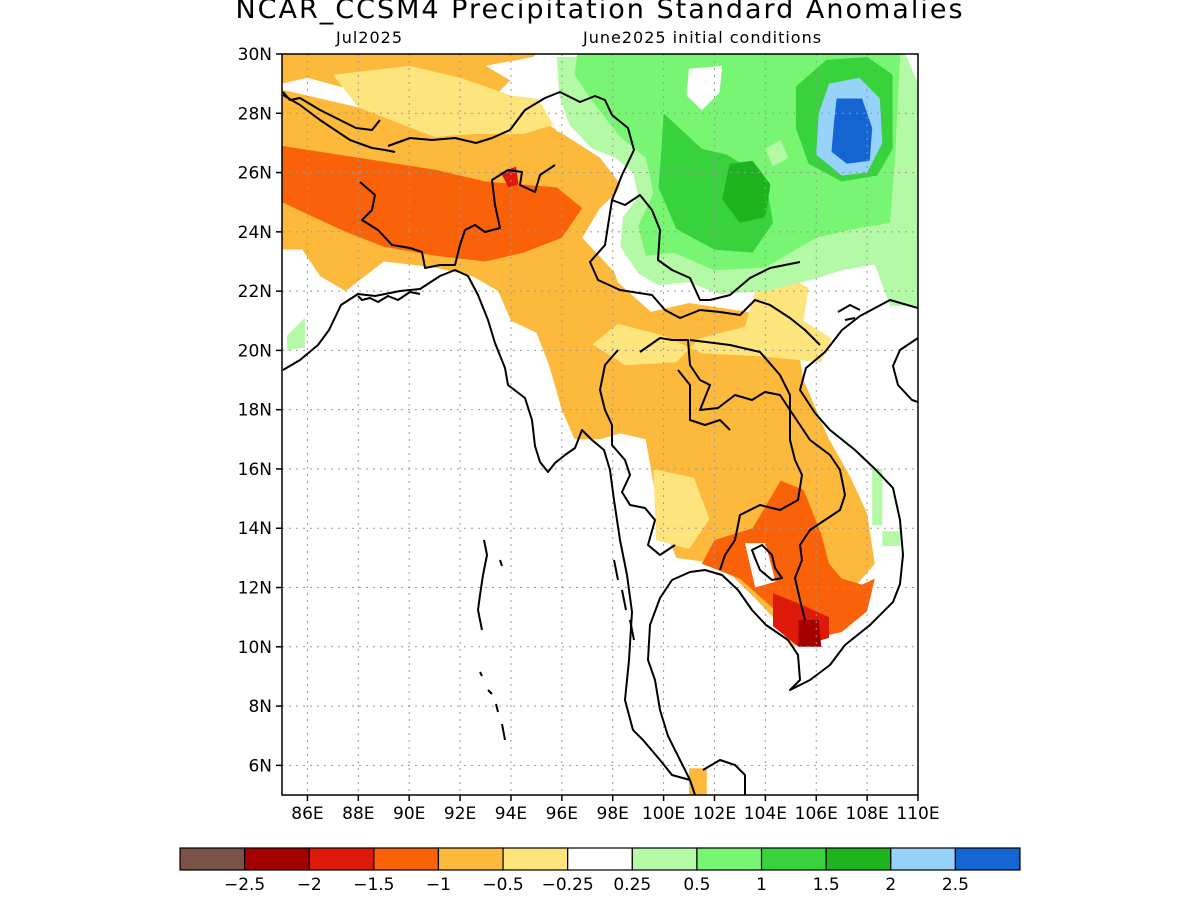 The height and width of the screenshot is (900, 1200). I want to click on border-india-china-east, so click(655, 196).